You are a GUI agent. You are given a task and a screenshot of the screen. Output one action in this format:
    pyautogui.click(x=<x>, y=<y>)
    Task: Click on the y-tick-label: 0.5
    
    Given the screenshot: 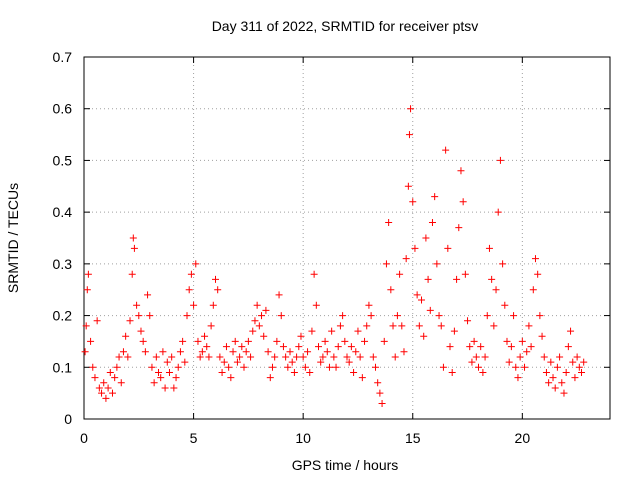 What is the action you would take?
    pyautogui.click(x=63, y=160)
    